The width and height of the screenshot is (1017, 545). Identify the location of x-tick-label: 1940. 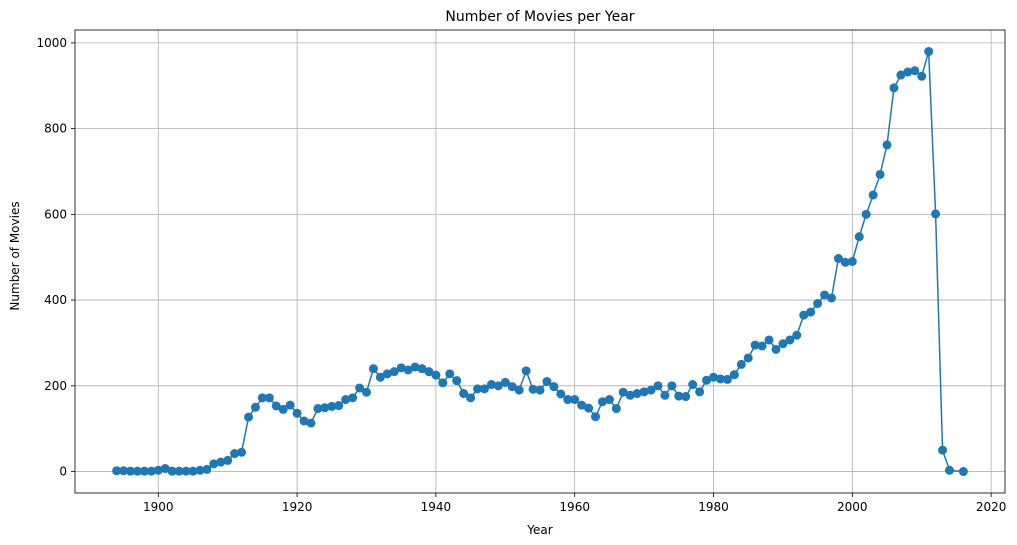
(436, 507).